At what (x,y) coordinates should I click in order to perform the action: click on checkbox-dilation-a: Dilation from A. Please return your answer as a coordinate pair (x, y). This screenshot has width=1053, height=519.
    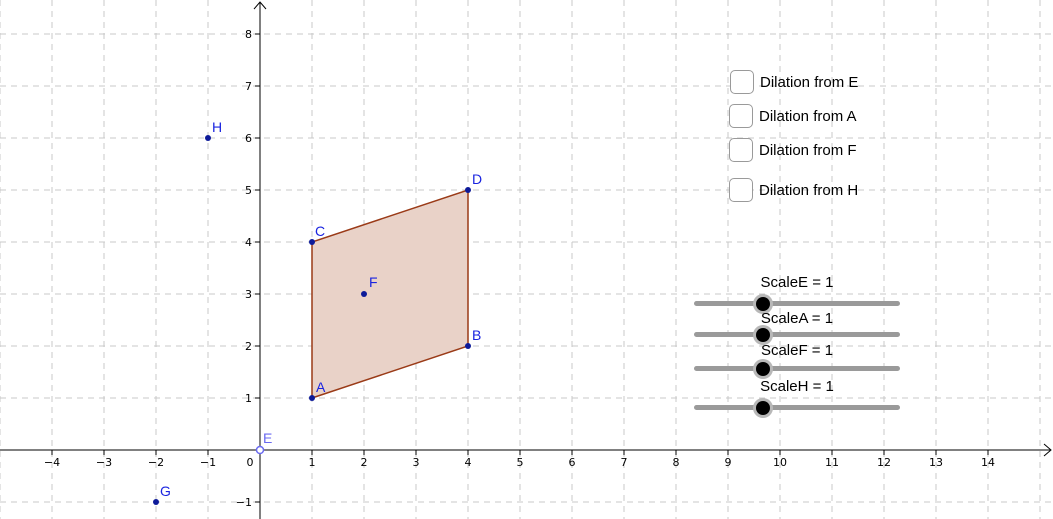
    Looking at the image, I should click on (793, 116).